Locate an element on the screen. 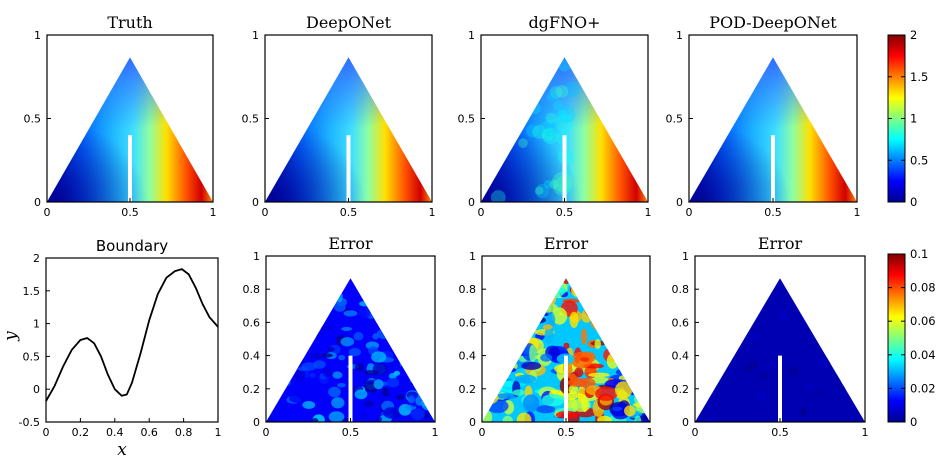 The image size is (946, 464). panel-1: 0 0.5 1 0 0.5 1 Truth is located at coordinates (120, 116).